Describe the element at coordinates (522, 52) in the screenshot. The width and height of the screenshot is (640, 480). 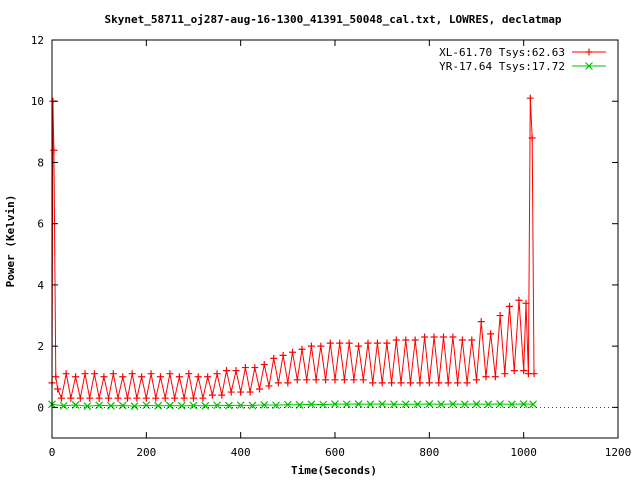
I see `legend-item-1: XL-61.70 Tsys:62.63` at that location.